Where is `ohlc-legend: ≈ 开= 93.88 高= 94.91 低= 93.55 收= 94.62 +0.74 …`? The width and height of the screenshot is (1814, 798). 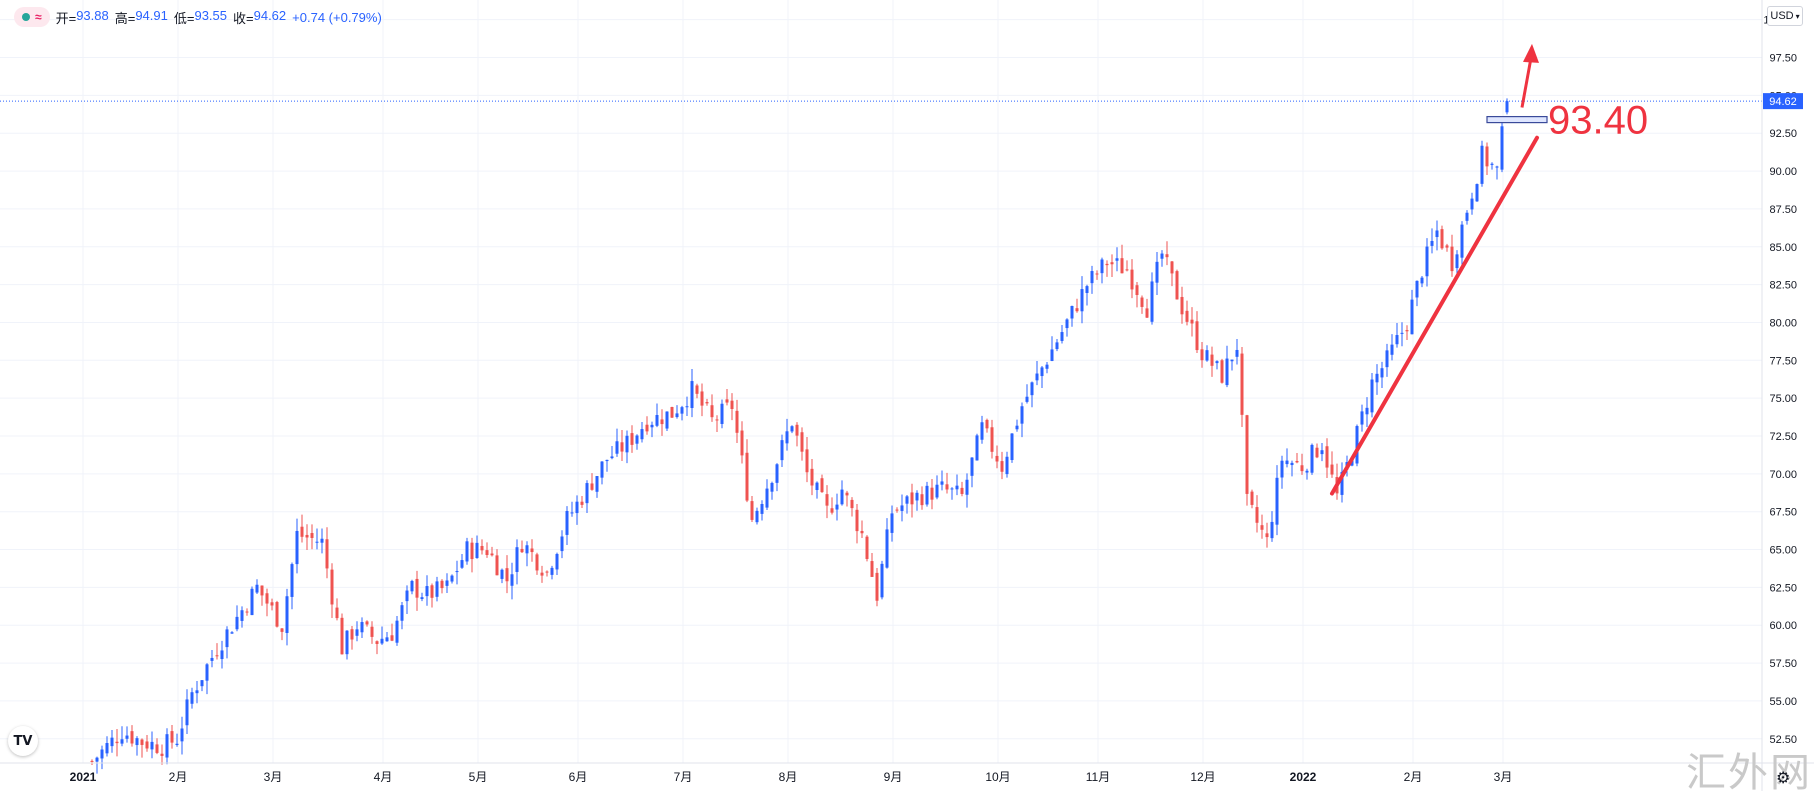 ohlc-legend: ≈ 开= 93.88 高= 94.91 低= 93.55 收= 94.62 +0.74 … is located at coordinates (198, 17).